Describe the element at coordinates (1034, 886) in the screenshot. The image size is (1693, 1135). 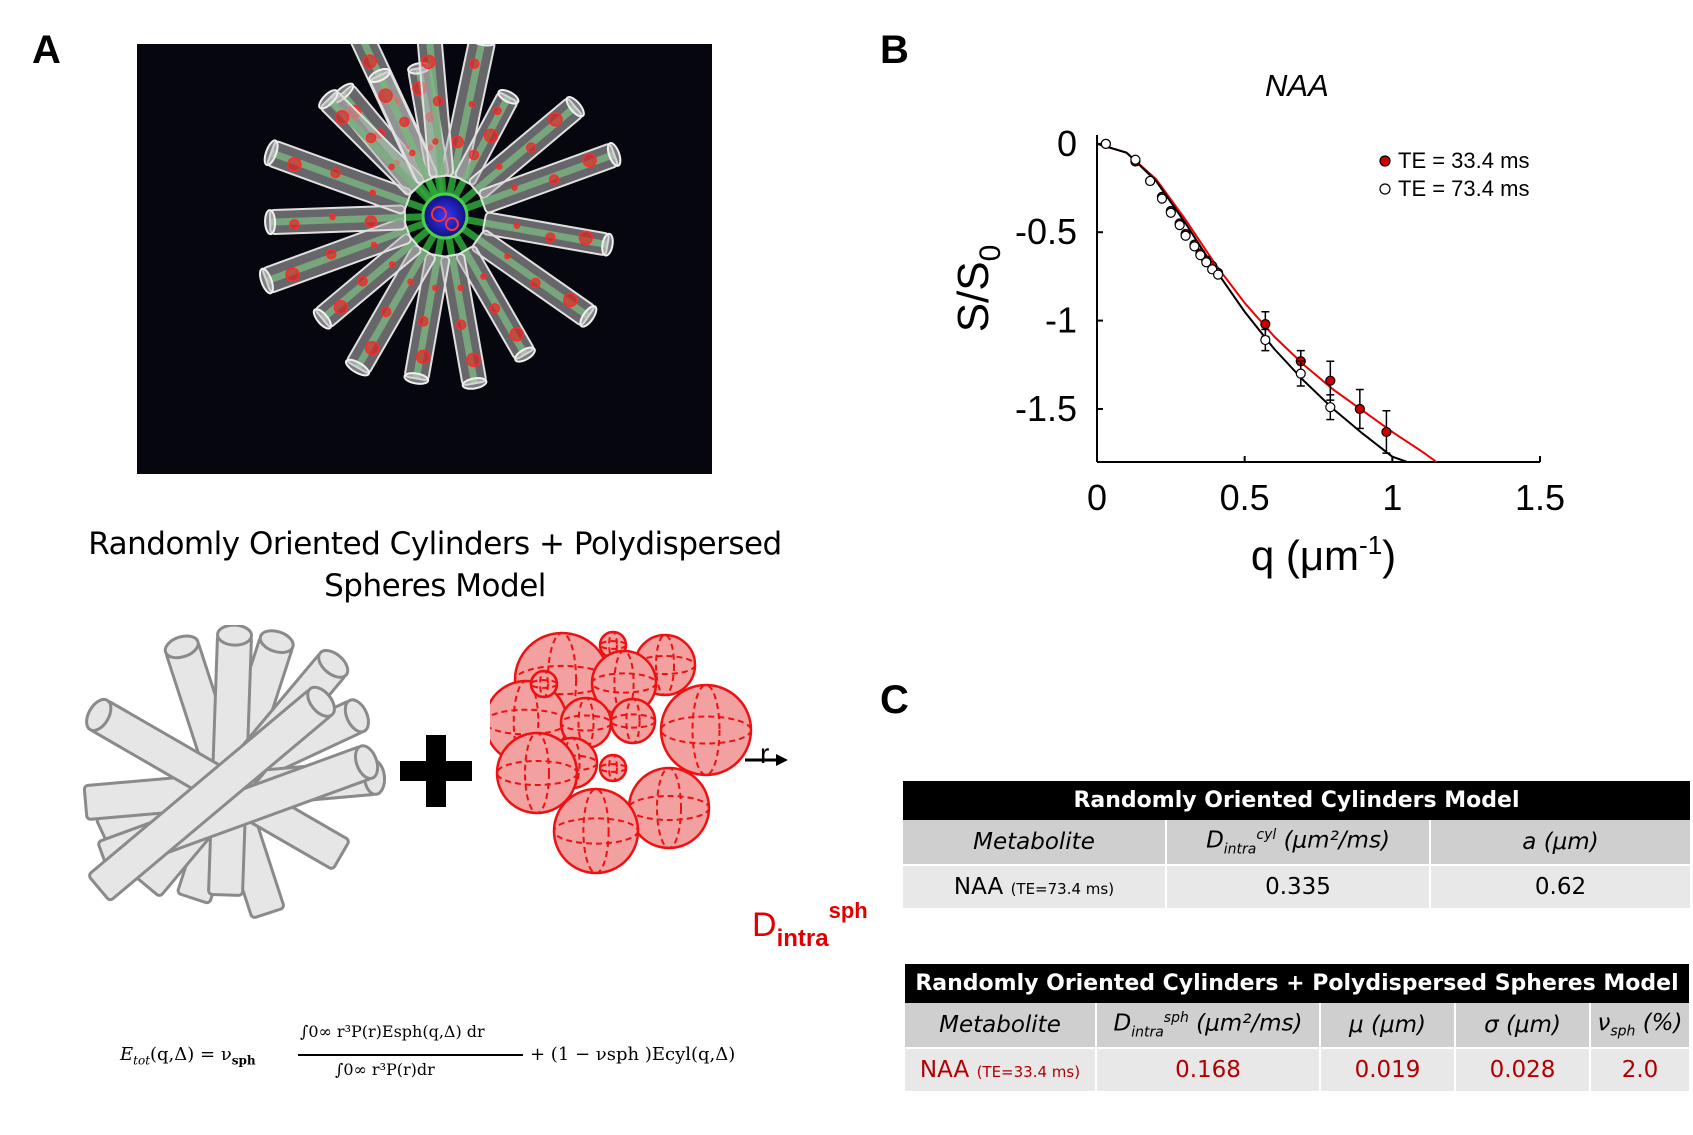
I see `table1-metabolite-cell: NAA (TE=73.4 ms)` at that location.